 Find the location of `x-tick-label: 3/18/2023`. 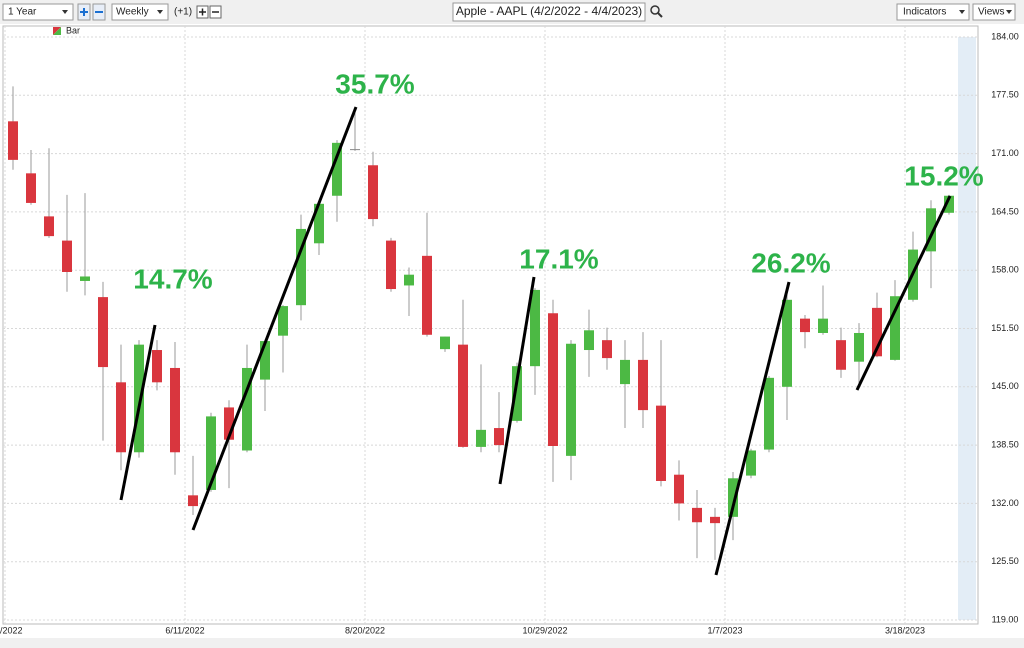

x-tick-label: 3/18/2023 is located at coordinates (905, 630).